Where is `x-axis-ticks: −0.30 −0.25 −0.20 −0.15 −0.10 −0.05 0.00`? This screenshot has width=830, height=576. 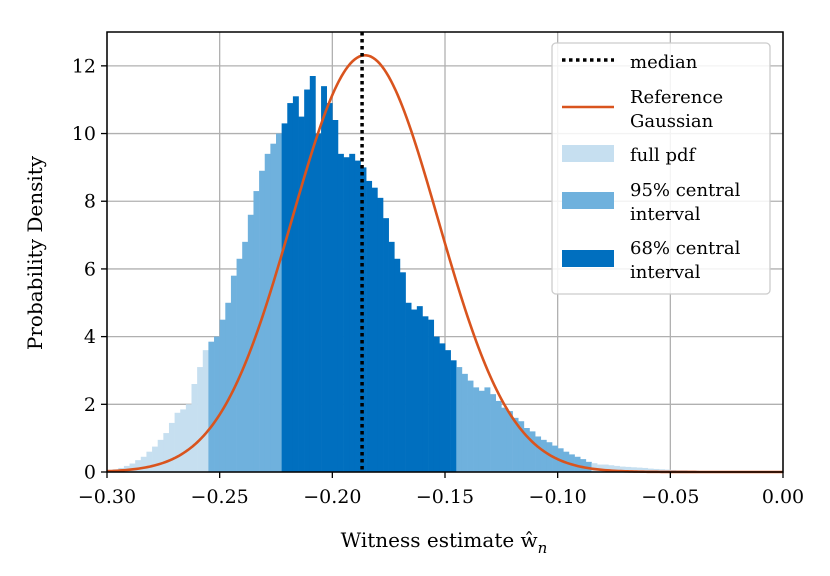
x-axis-ticks: −0.30 −0.25 −0.20 −0.15 −0.10 −0.05 0.00 is located at coordinates (441, 490).